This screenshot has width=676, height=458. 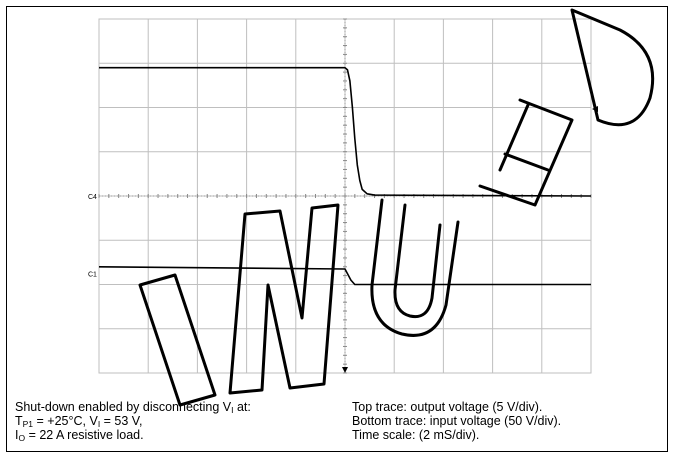 What do you see at coordinates (345, 370) in the screenshot?
I see `trigger-position-marker` at bounding box center [345, 370].